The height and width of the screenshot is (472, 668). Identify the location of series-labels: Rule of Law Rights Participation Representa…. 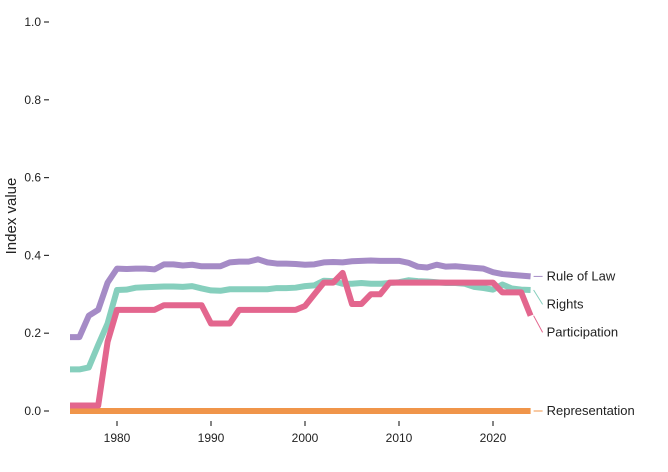
(584, 343).